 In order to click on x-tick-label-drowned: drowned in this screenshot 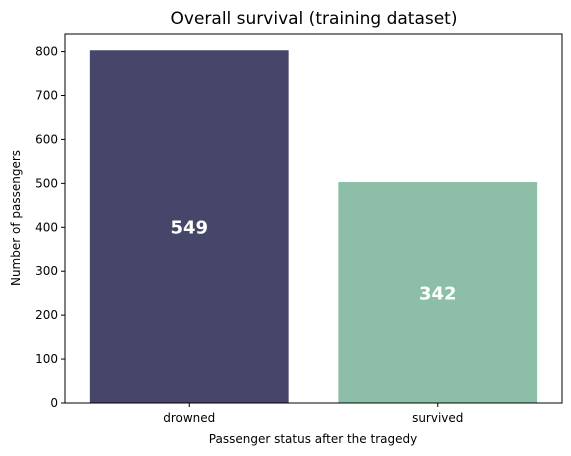, I will do `click(189, 418)`.